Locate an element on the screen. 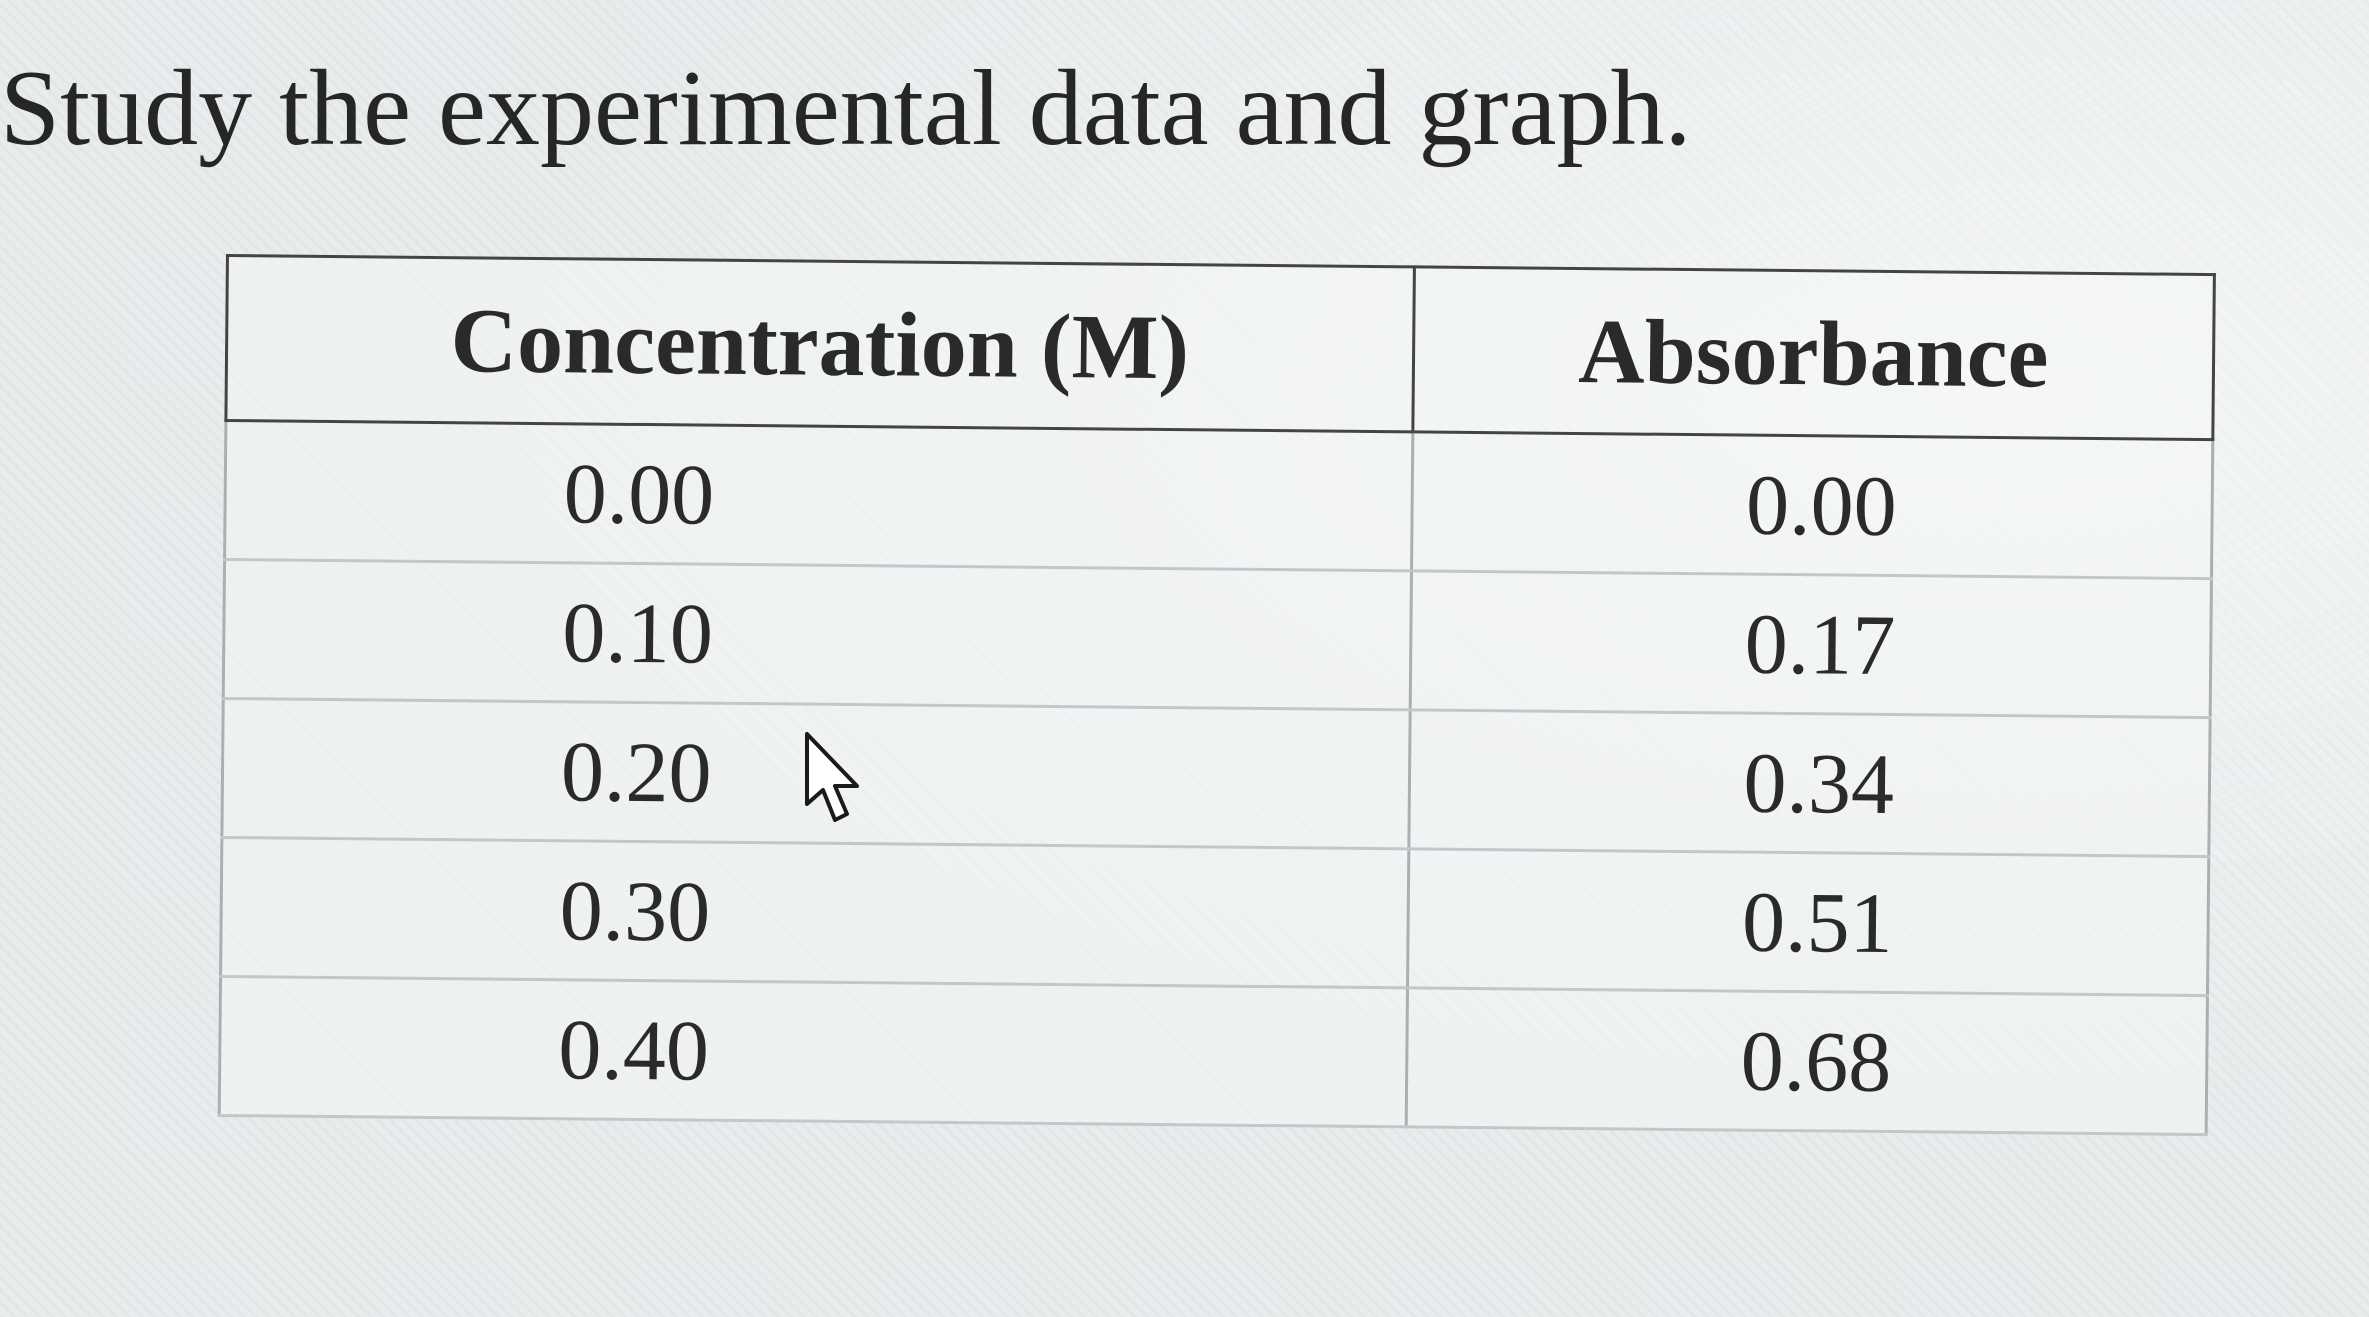 This screenshot has height=1317, width=2369. header-concentration: Concentration (M) is located at coordinates (819, 343).